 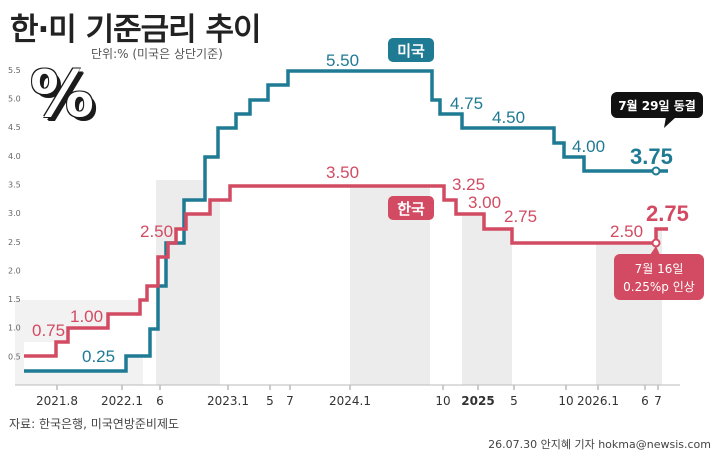 I want to click on us-label-3: 4.50, so click(x=508, y=117).